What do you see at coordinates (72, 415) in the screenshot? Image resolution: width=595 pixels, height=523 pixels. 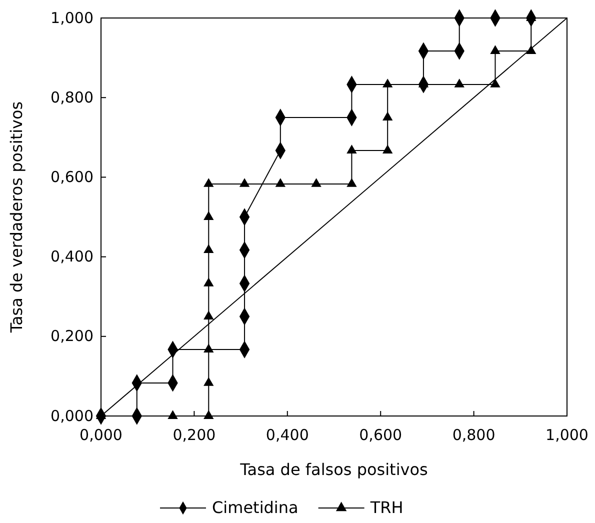 I see `y-tick-label: 0,000` at bounding box center [72, 415].